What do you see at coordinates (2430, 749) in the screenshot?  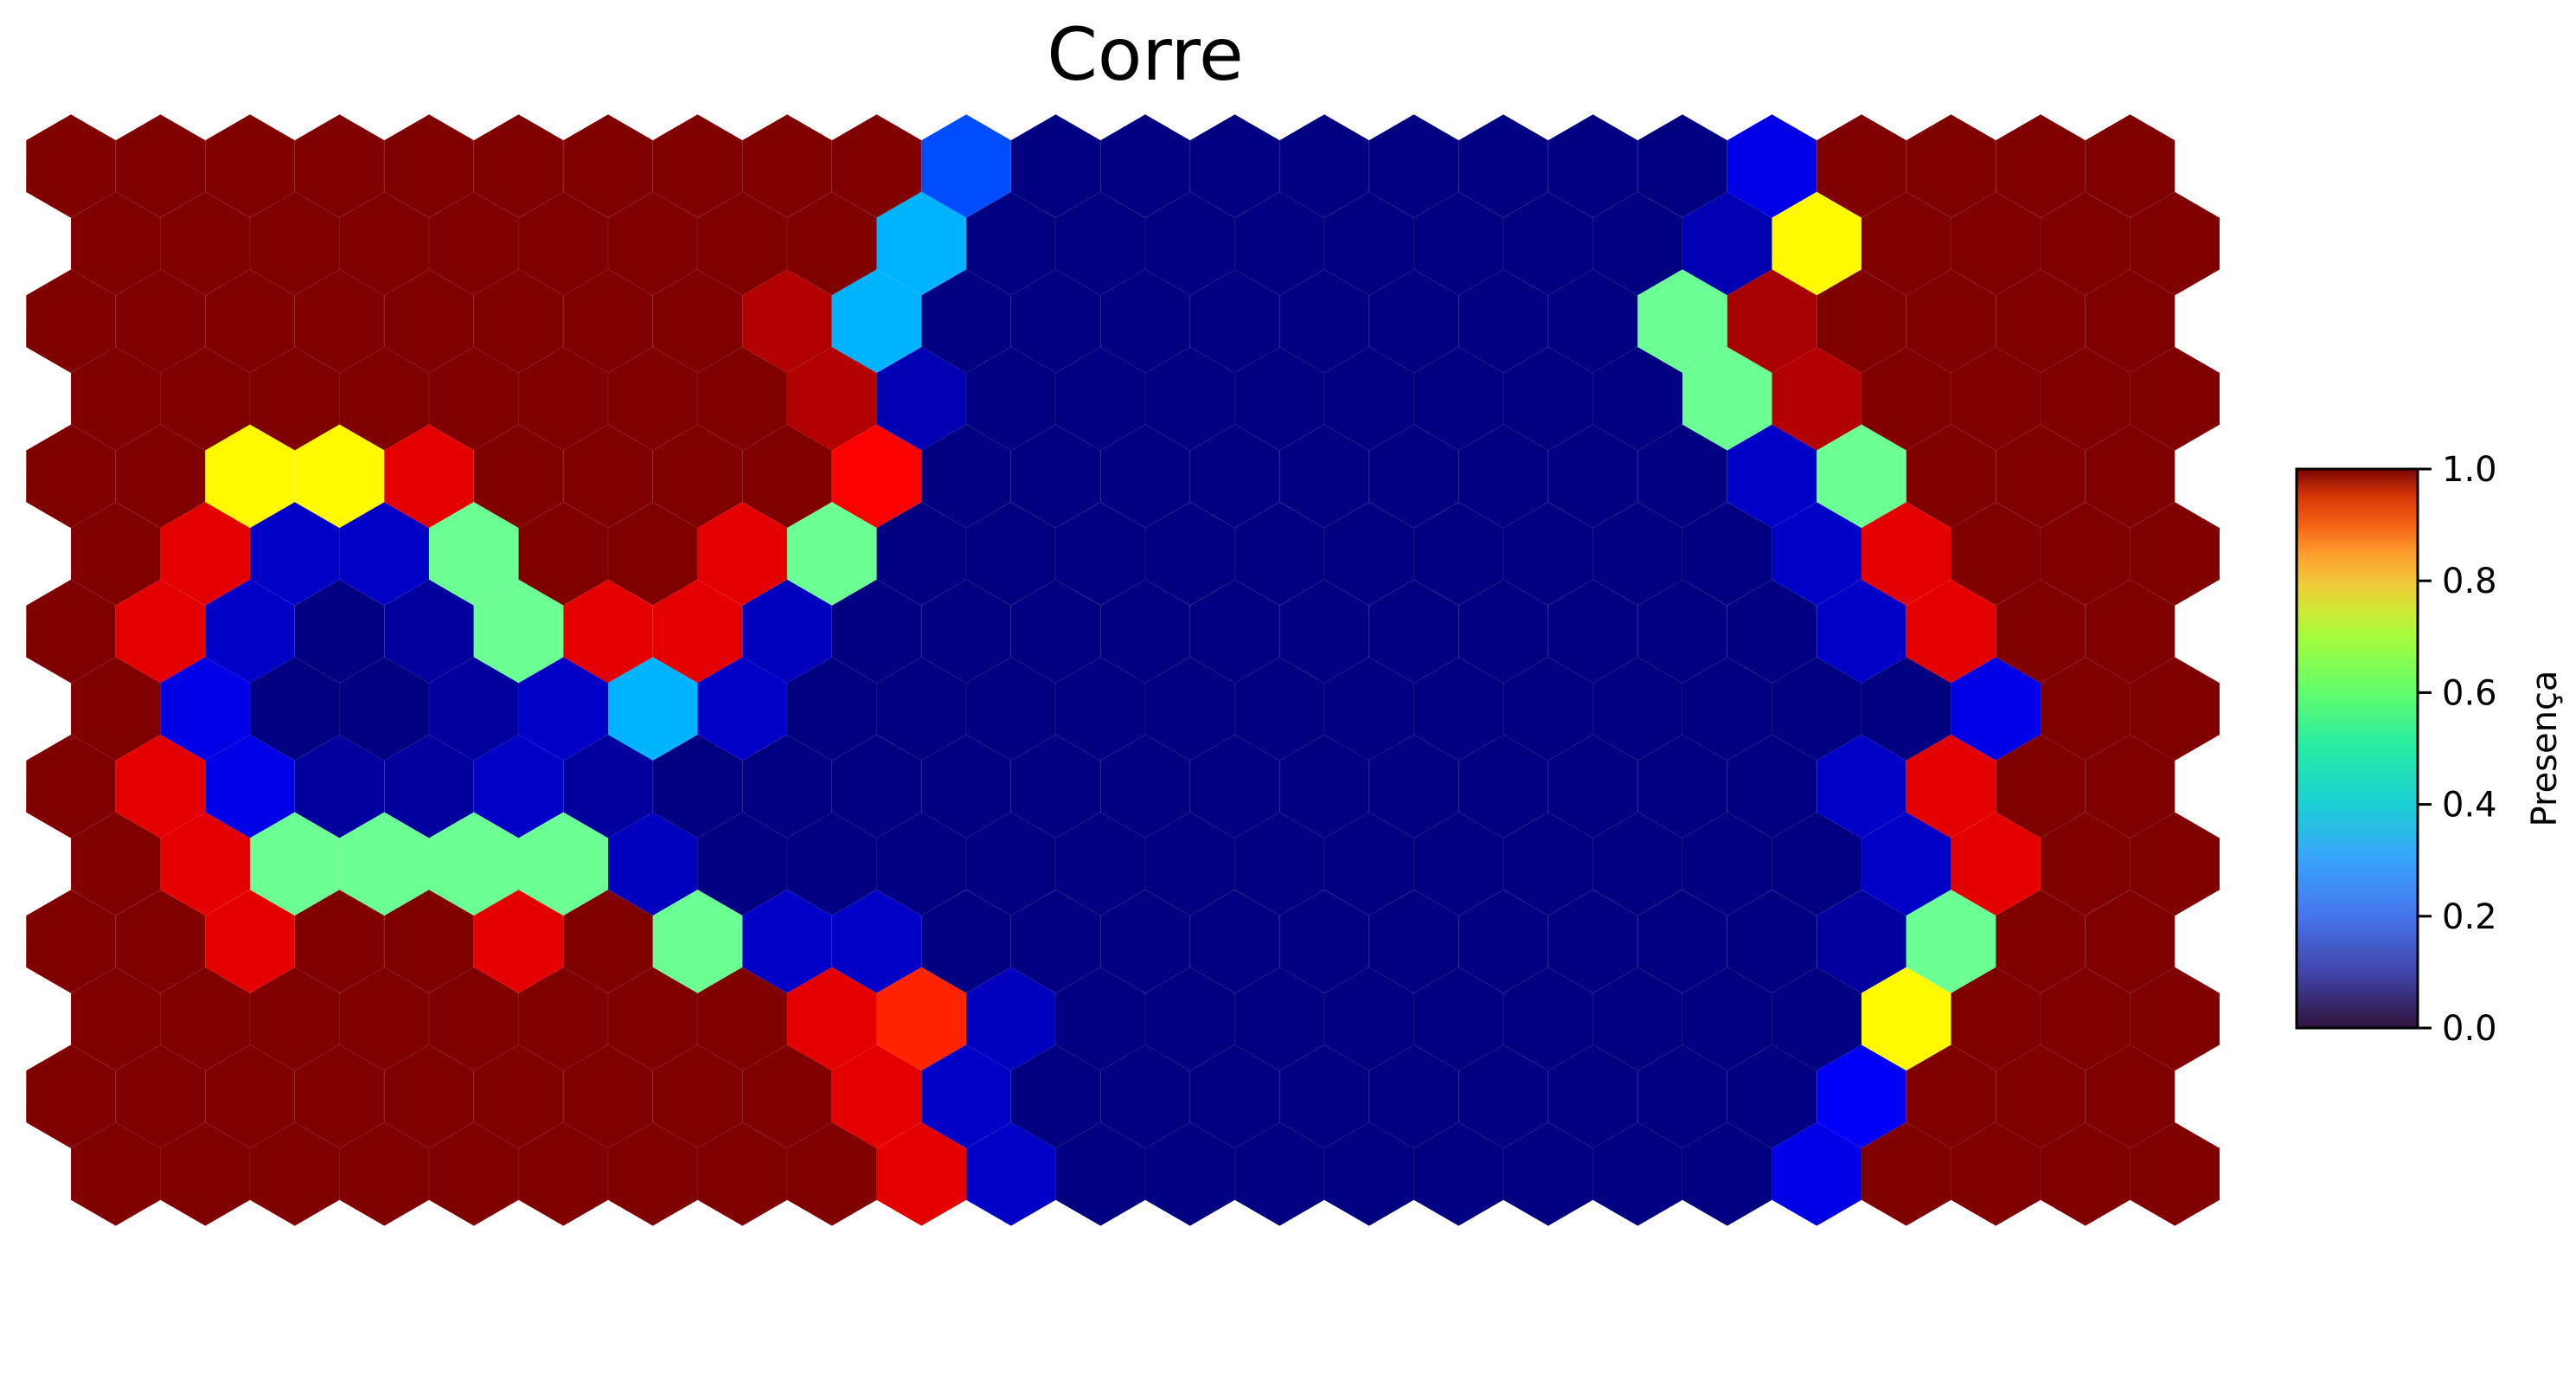 I see `colorbar: 0.0 0.2 0.4 0.6 0.8 1.0 Presença` at bounding box center [2430, 749].